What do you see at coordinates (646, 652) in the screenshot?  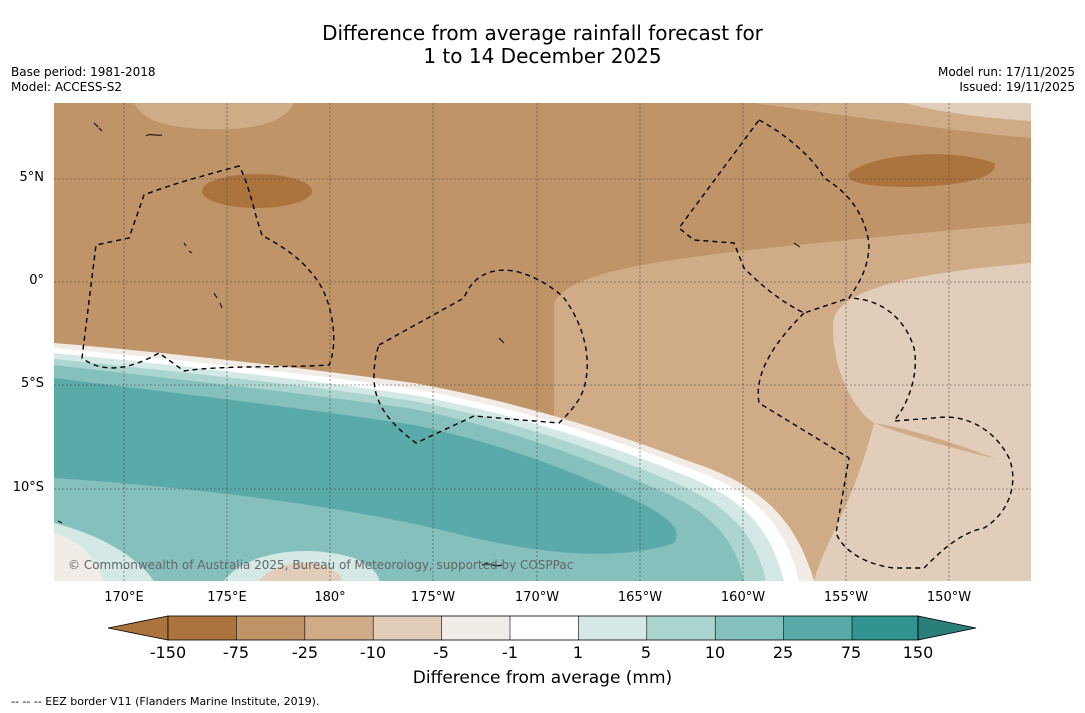 I see `cbar-tick-8: 5` at bounding box center [646, 652].